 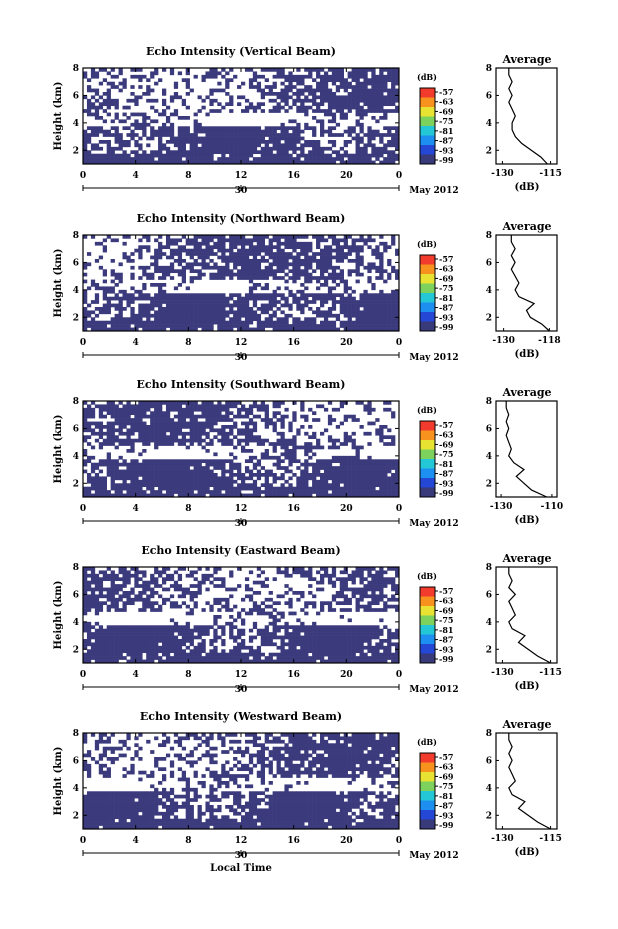 What do you see at coordinates (446, 111) in the screenshot?
I see `colorbar-tick-label: -69` at bounding box center [446, 111].